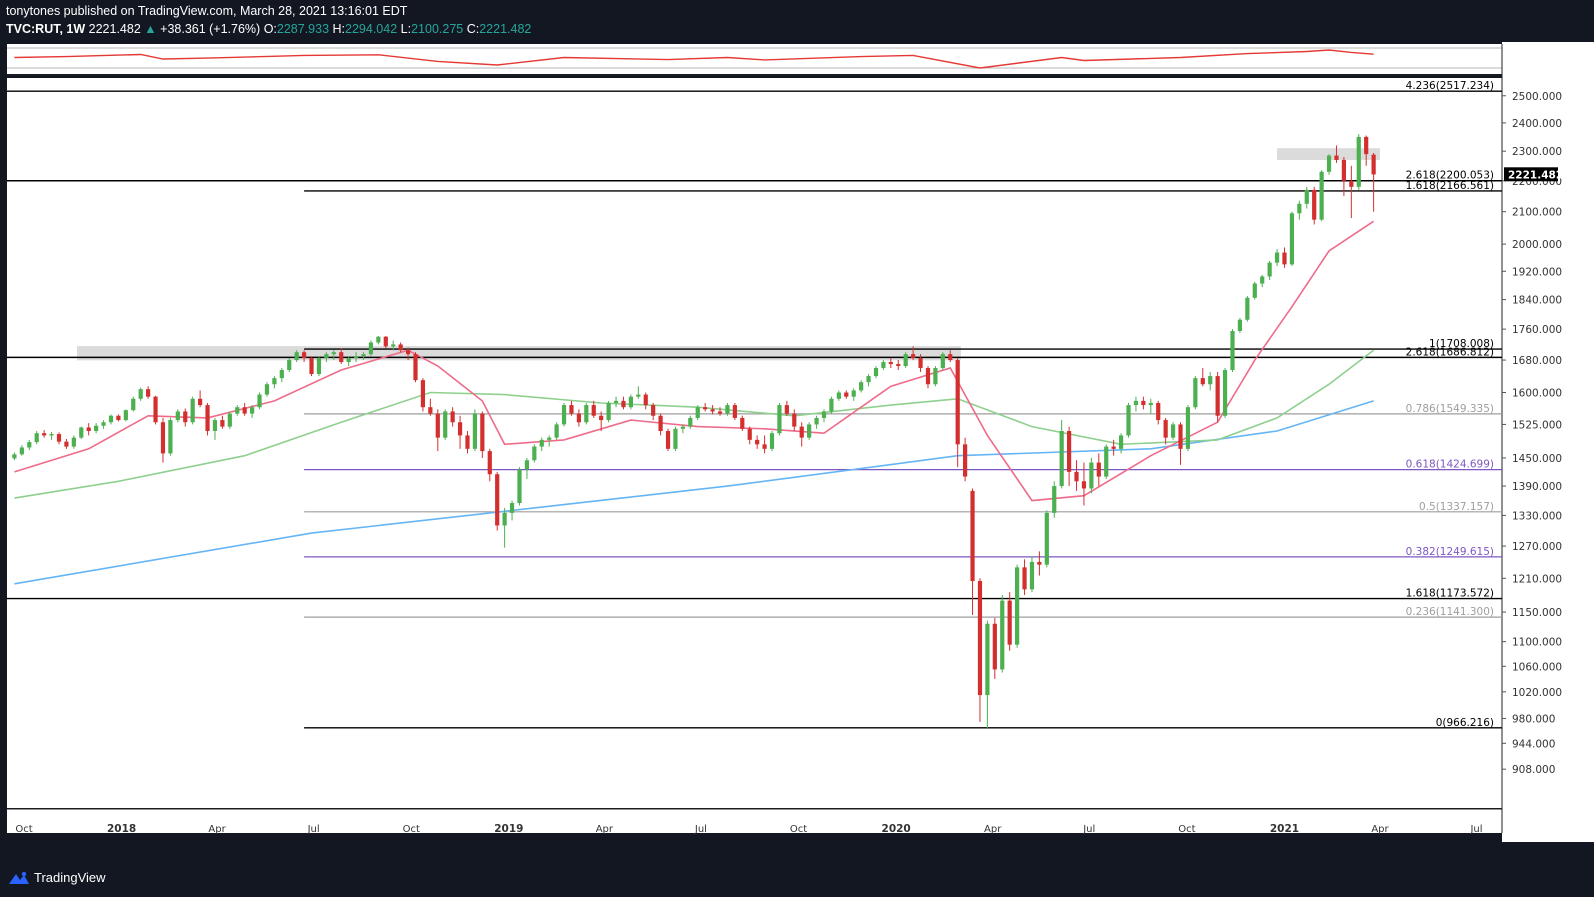  I want to click on price-change: +38.361 (+1.76%), so click(210, 29).